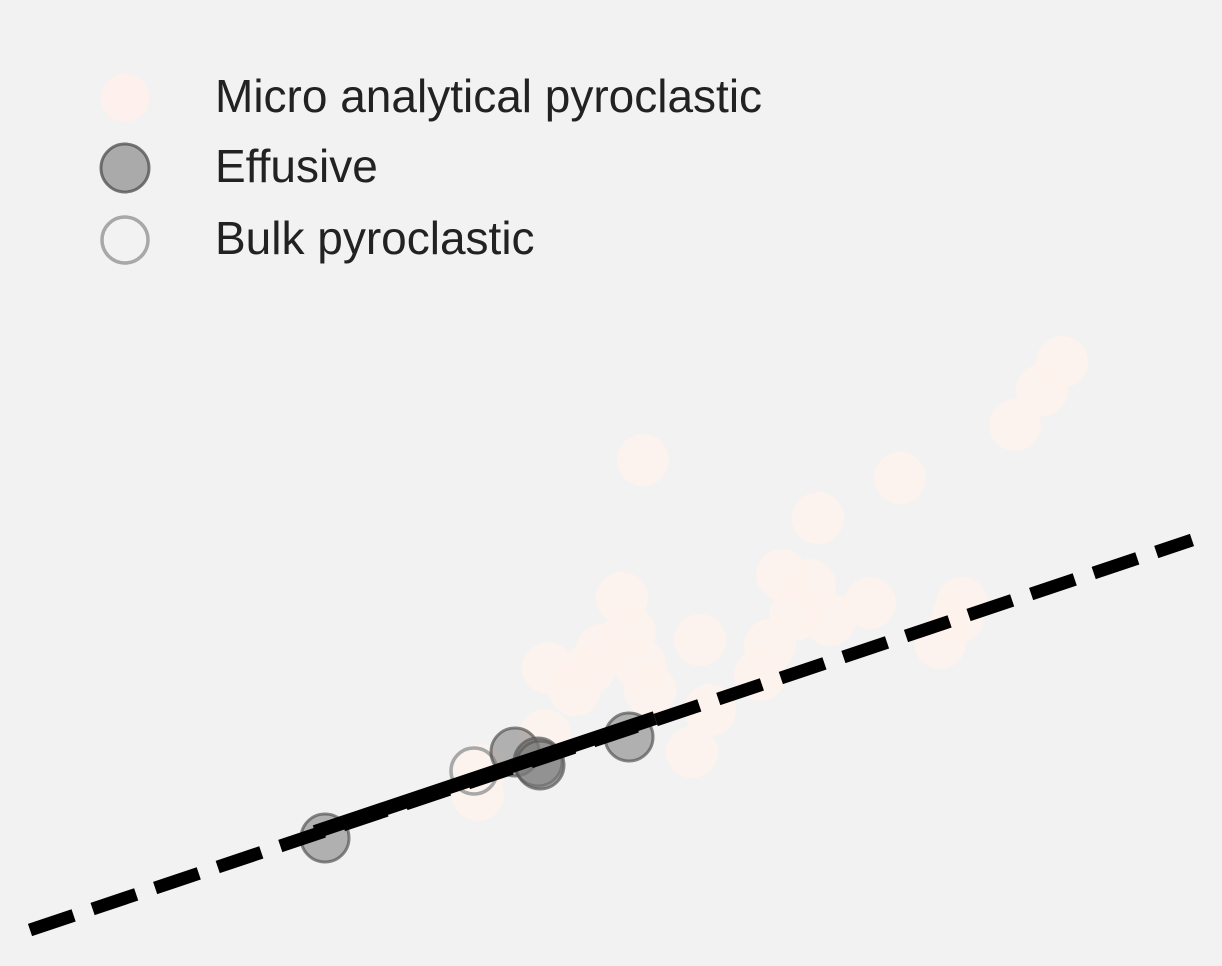 This screenshot has height=966, width=1222. What do you see at coordinates (125, 98) in the screenshot?
I see `legend-marker-micro` at bounding box center [125, 98].